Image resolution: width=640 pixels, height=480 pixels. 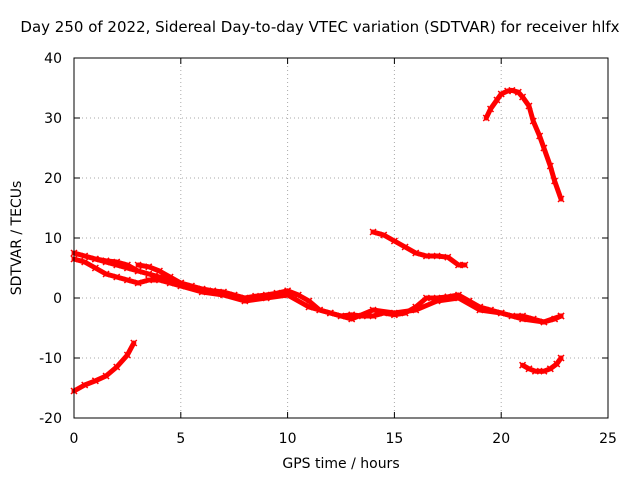 I want to click on x-axis-label: GPS time / hours, so click(x=341, y=464).